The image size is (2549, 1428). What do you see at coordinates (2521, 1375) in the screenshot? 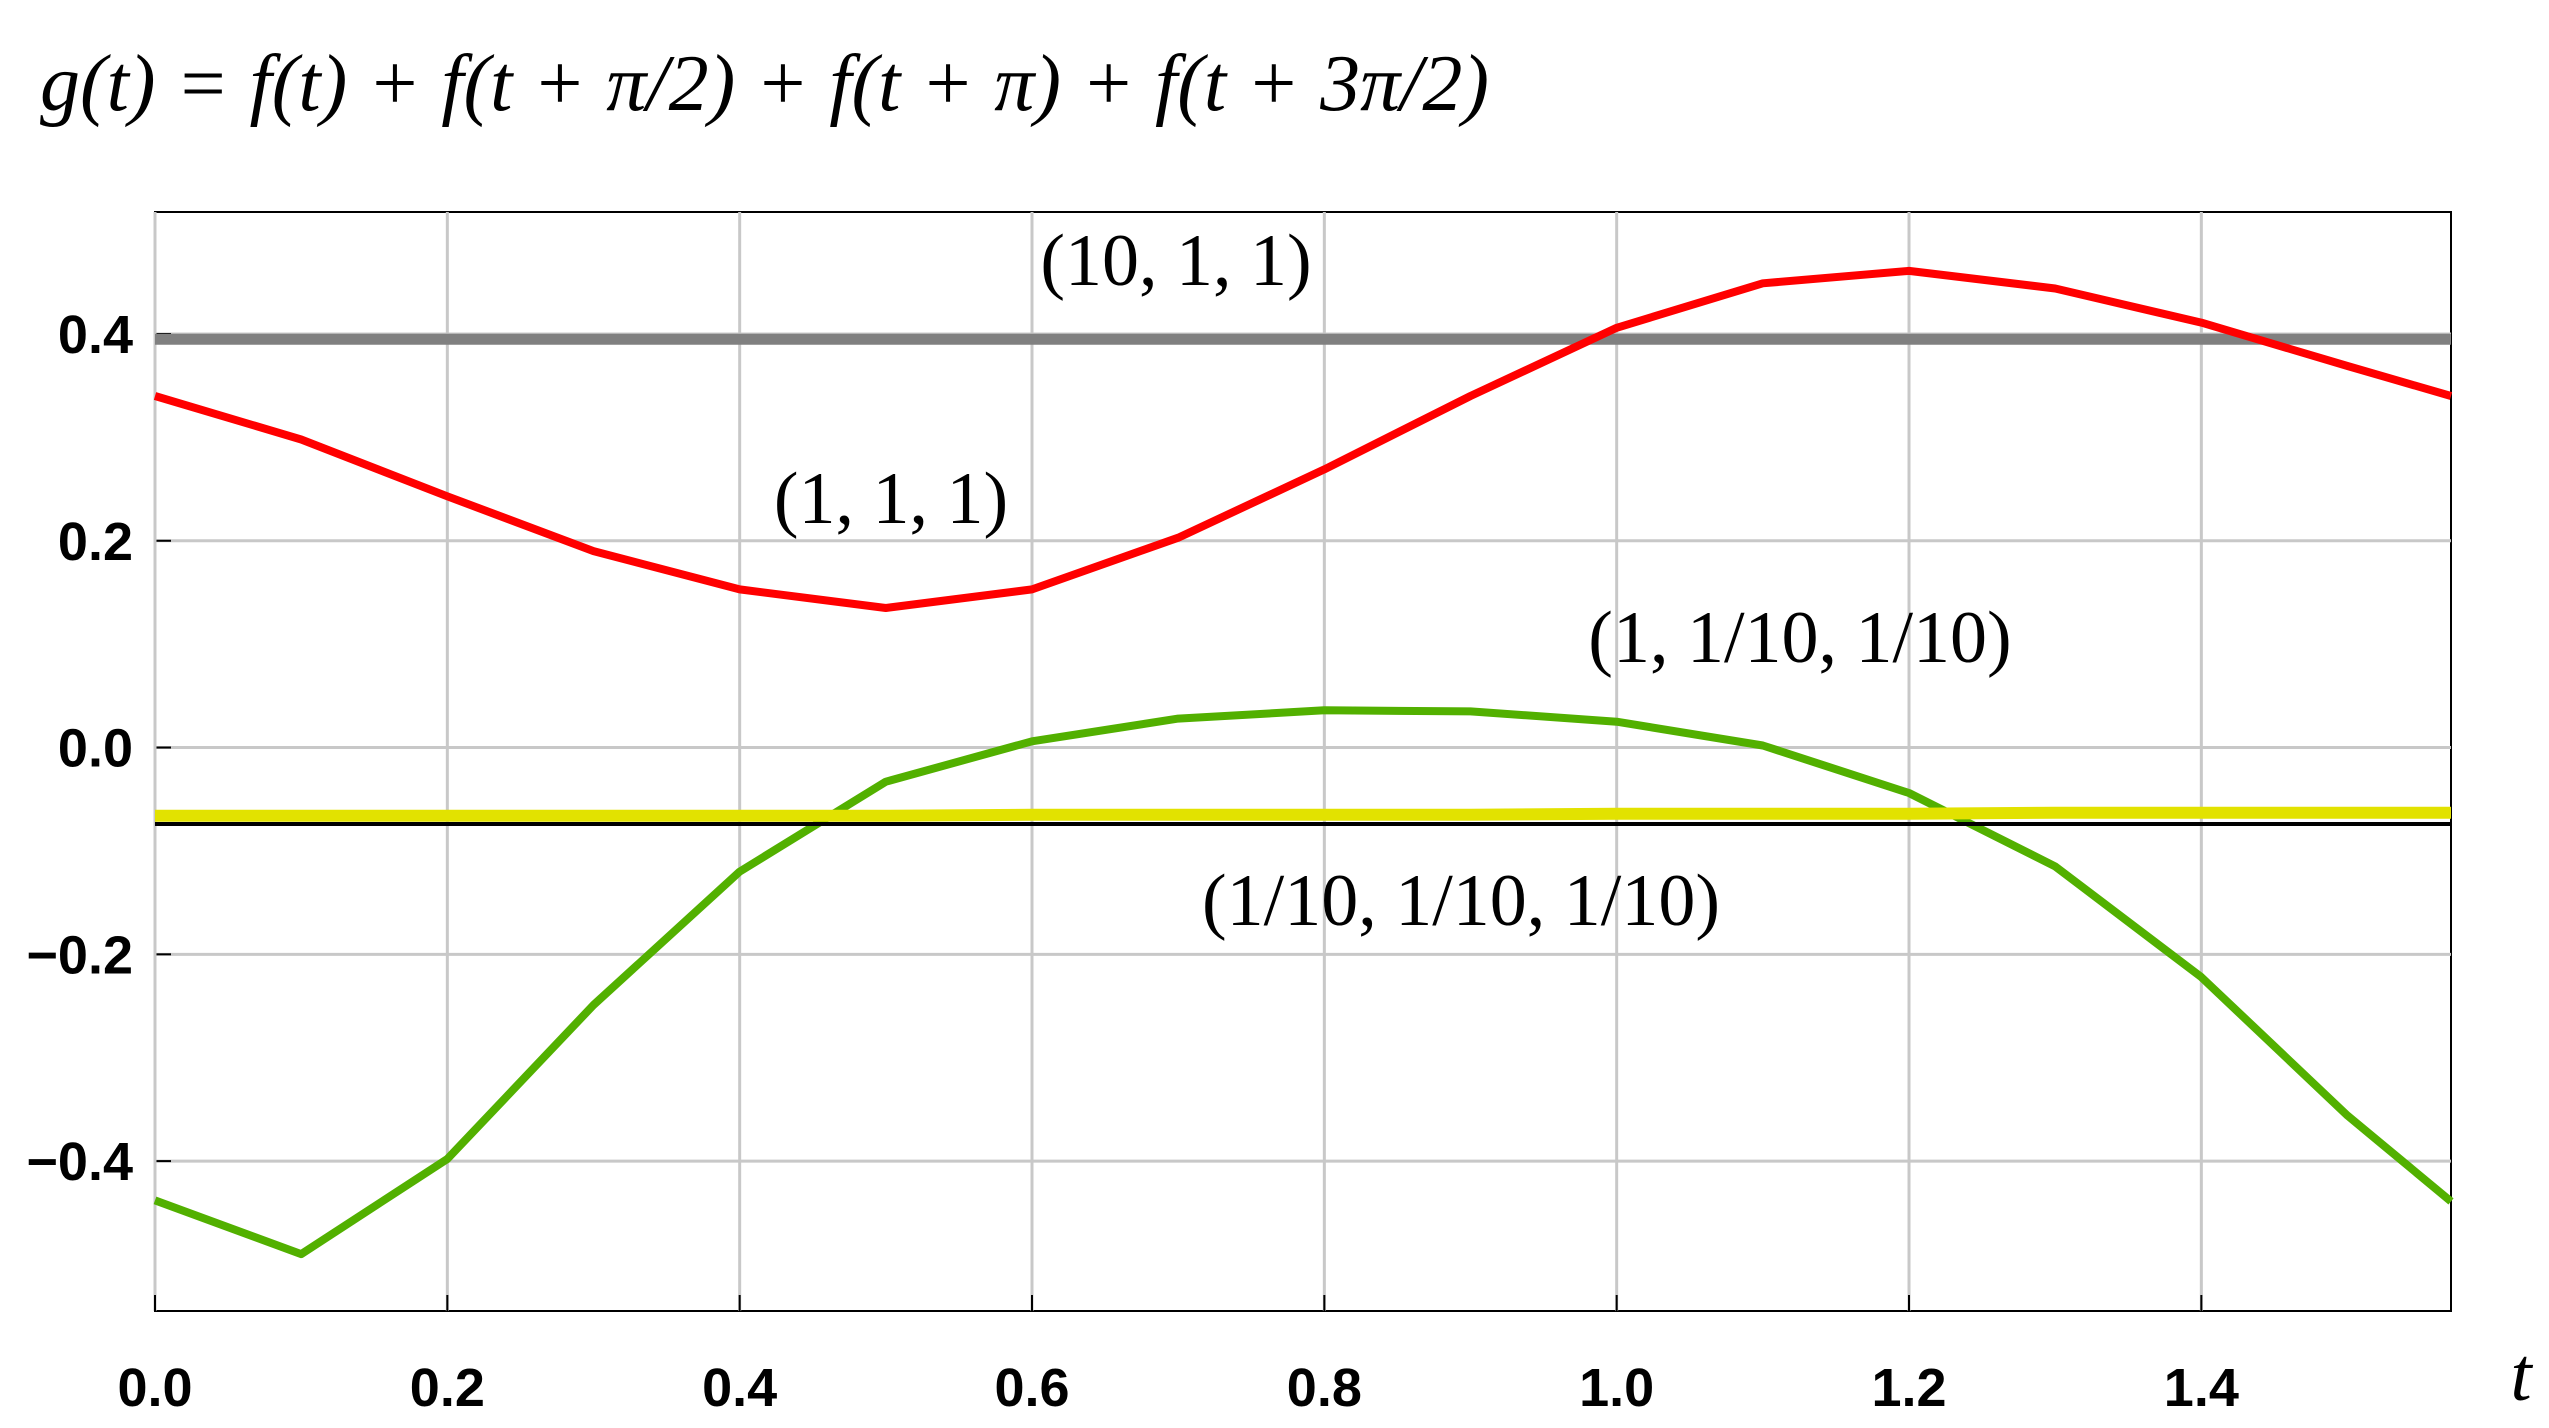
I see `x-axis-label: t` at bounding box center [2521, 1375].